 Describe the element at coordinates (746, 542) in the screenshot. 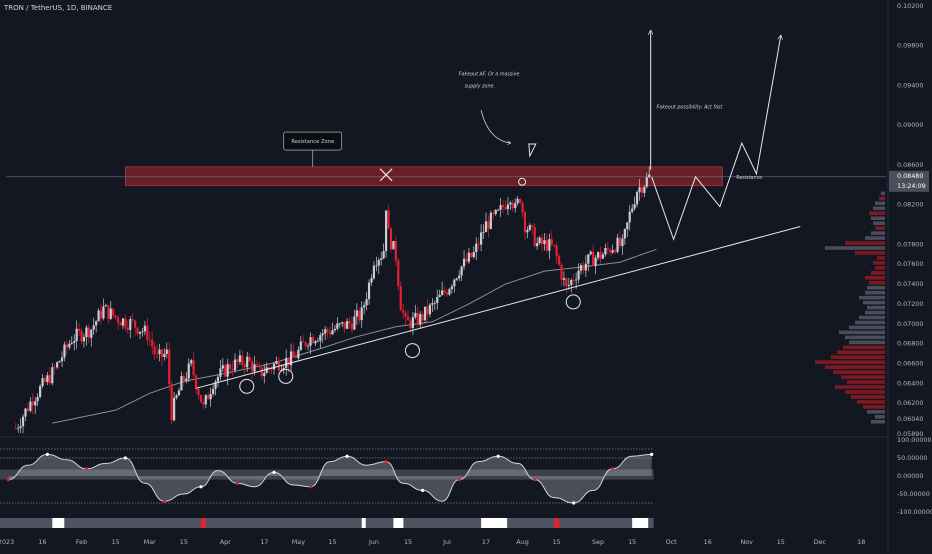

I see `time-axis-label: Nov` at that location.